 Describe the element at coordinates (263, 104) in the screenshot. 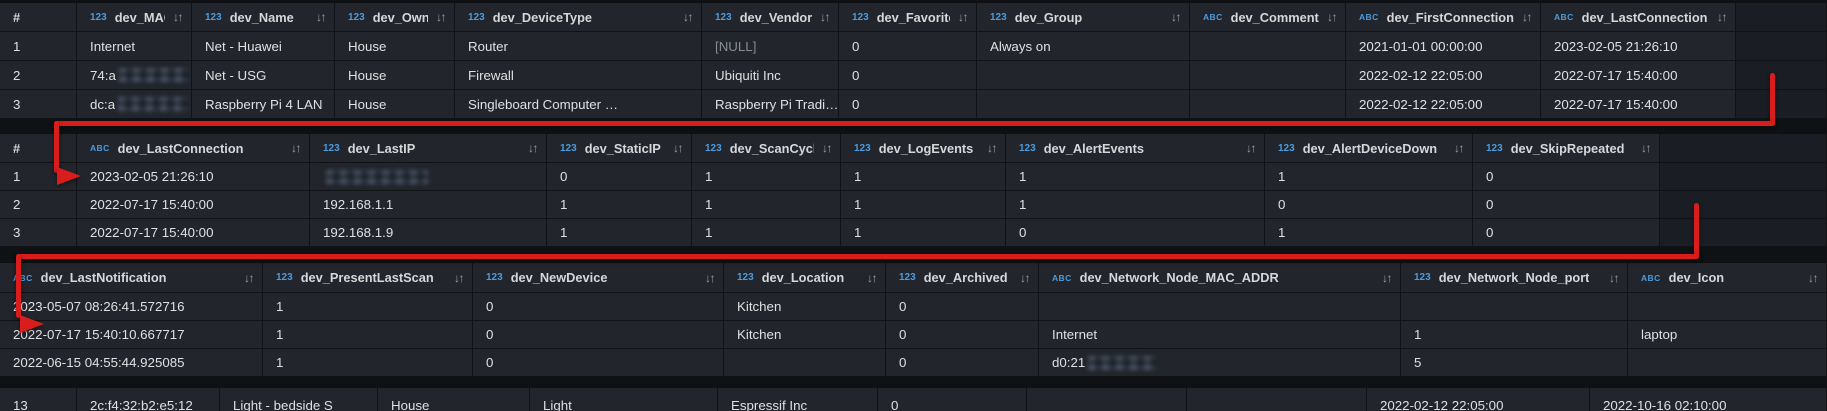

I see `cell-dev_Name: Raspberry Pi 4 LAN` at that location.